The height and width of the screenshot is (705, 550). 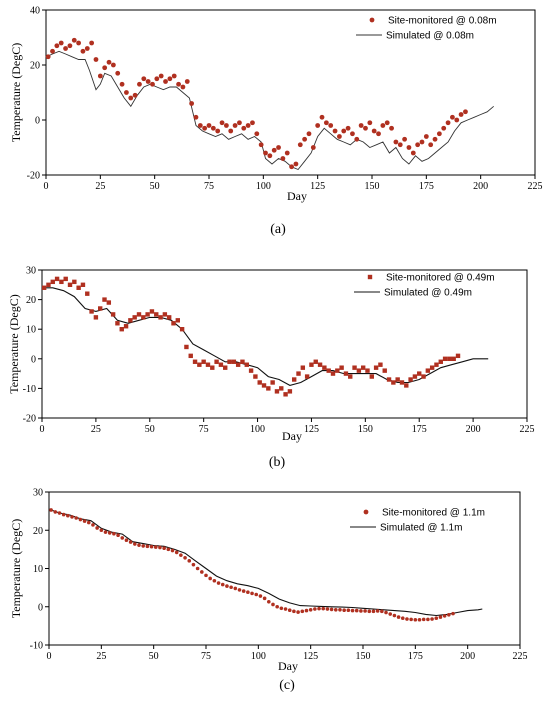 I want to click on panel-label: (b), so click(x=277, y=462).